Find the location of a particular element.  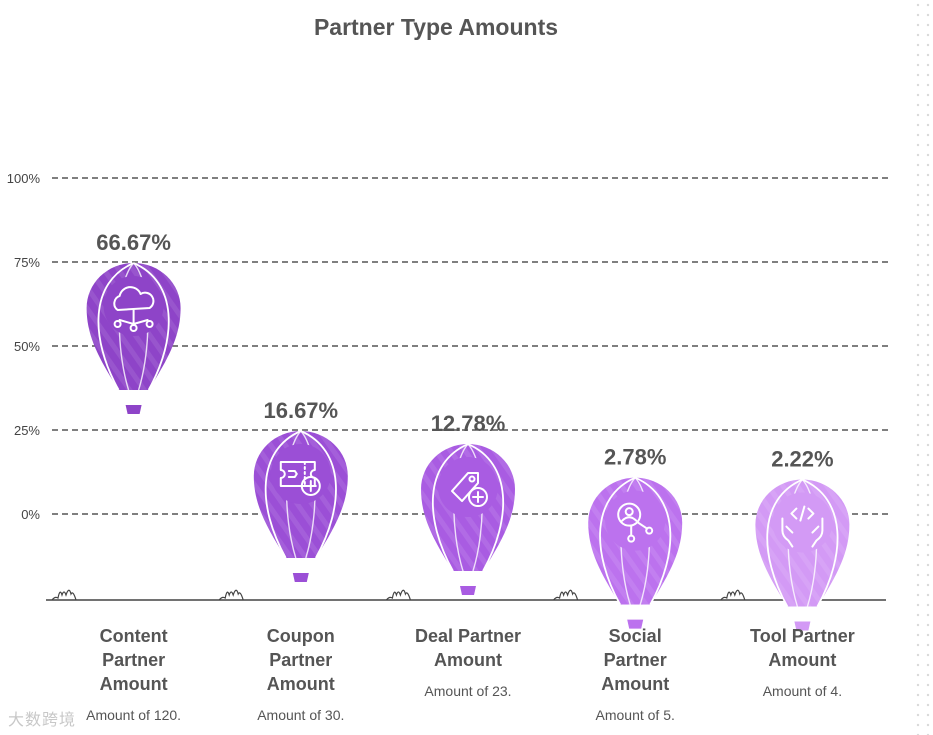

category-description: Amount of 4. is located at coordinates (802, 691).